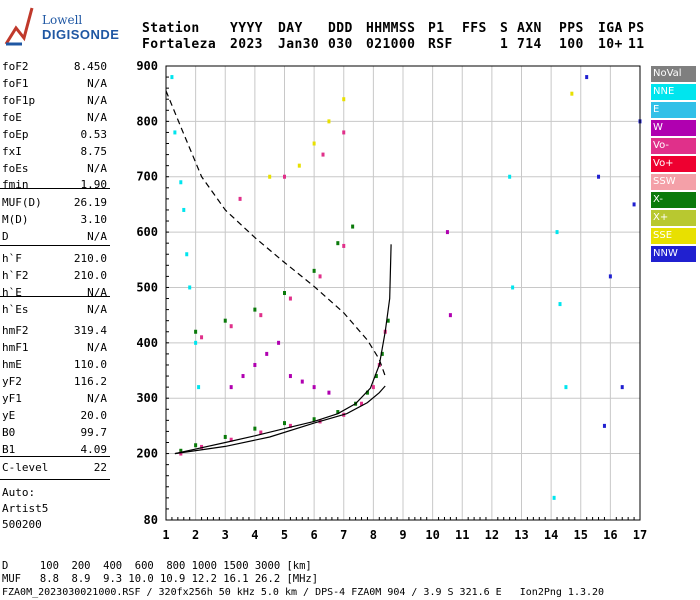 The image size is (700, 600). Describe the element at coordinates (12, 292) in the screenshot. I see `param-name: h`E` at that location.